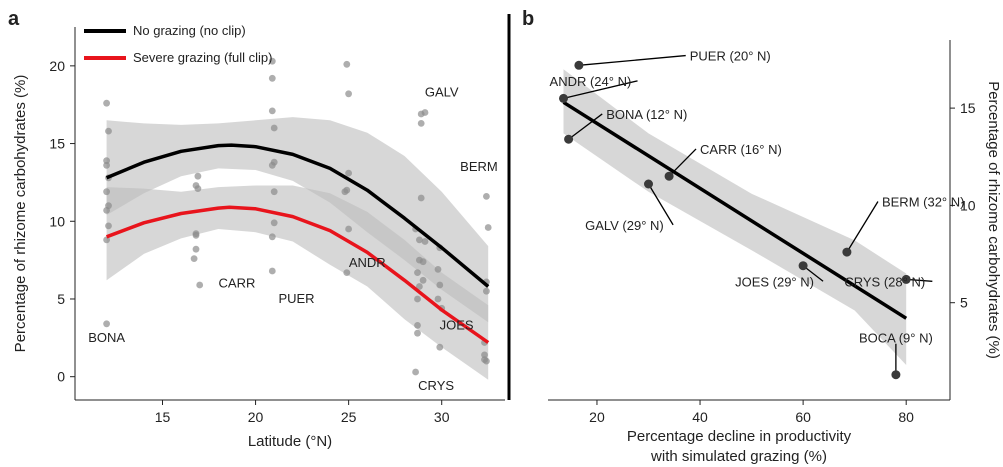  I want to click on panel-b-x-axis-label: with simulated grazing (%), so click(738, 456).